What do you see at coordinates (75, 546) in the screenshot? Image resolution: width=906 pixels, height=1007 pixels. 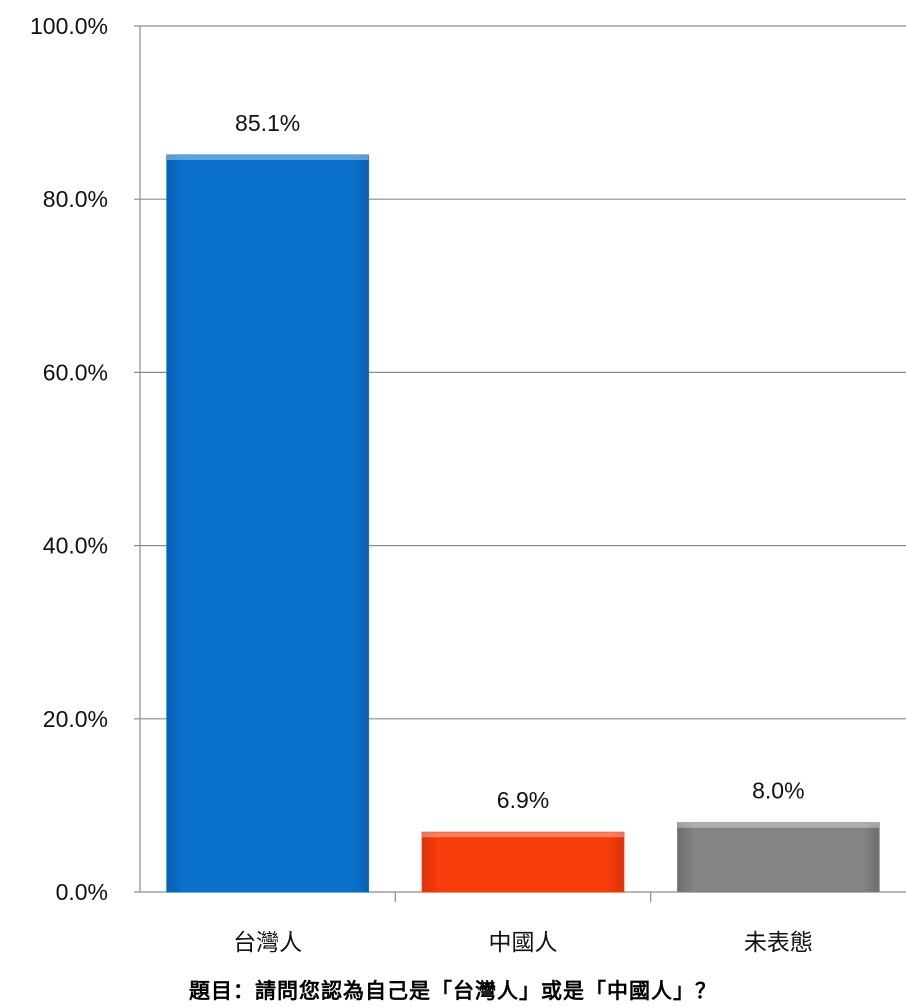 I see `y-tick-label: 40.0%` at bounding box center [75, 546].